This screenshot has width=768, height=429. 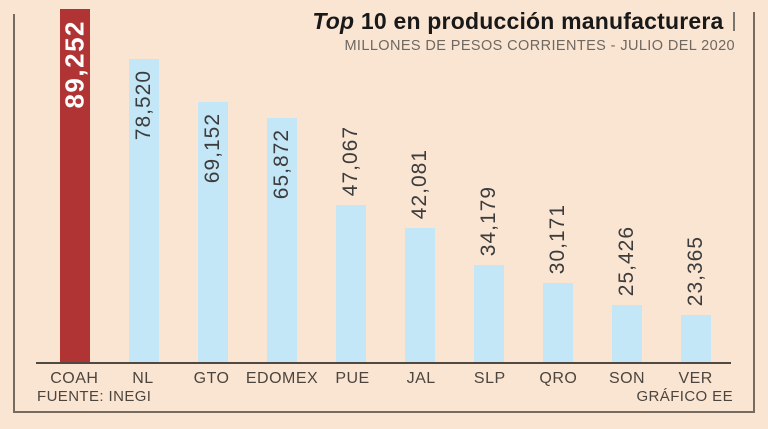 What do you see at coordinates (754, 212) in the screenshot?
I see `frame-right-border` at bounding box center [754, 212].